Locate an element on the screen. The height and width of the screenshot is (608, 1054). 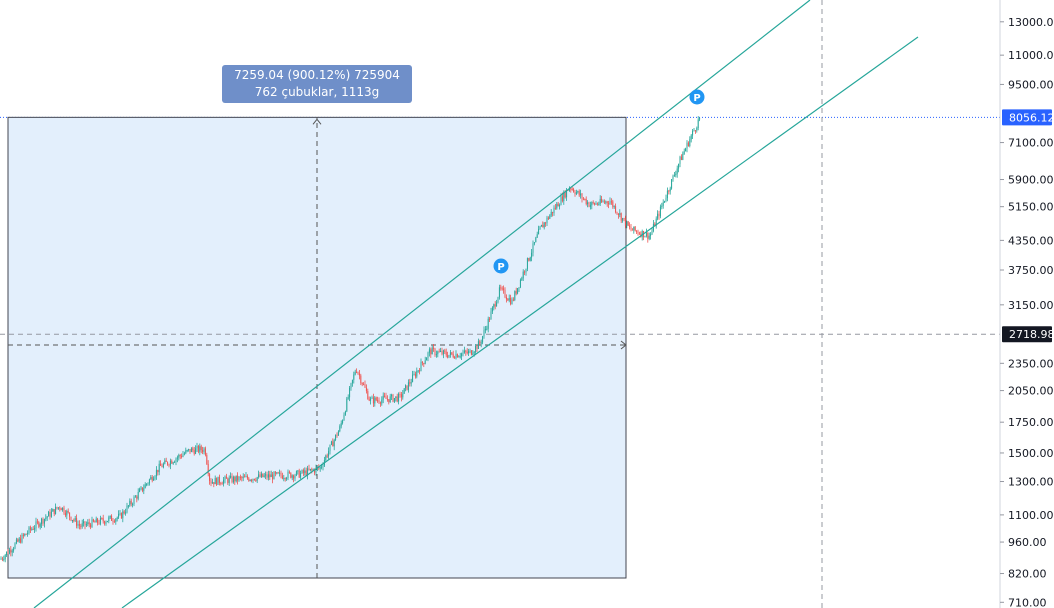
price-tick-label: 7100.00 is located at coordinates (1031, 143).